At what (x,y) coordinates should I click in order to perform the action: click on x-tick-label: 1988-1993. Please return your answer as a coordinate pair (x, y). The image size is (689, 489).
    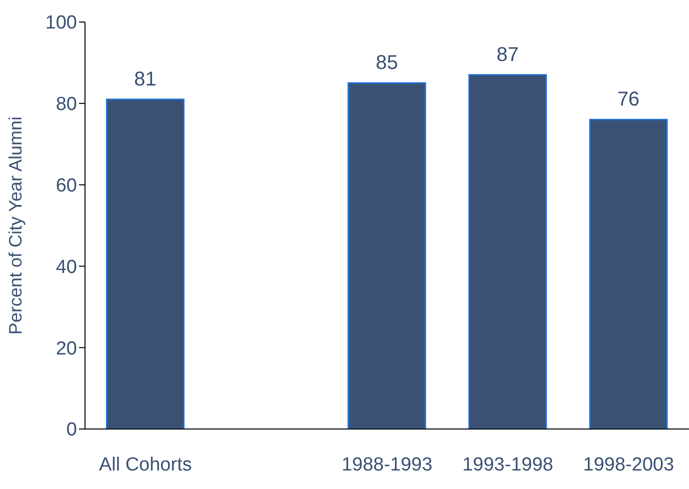
    Looking at the image, I should click on (387, 465).